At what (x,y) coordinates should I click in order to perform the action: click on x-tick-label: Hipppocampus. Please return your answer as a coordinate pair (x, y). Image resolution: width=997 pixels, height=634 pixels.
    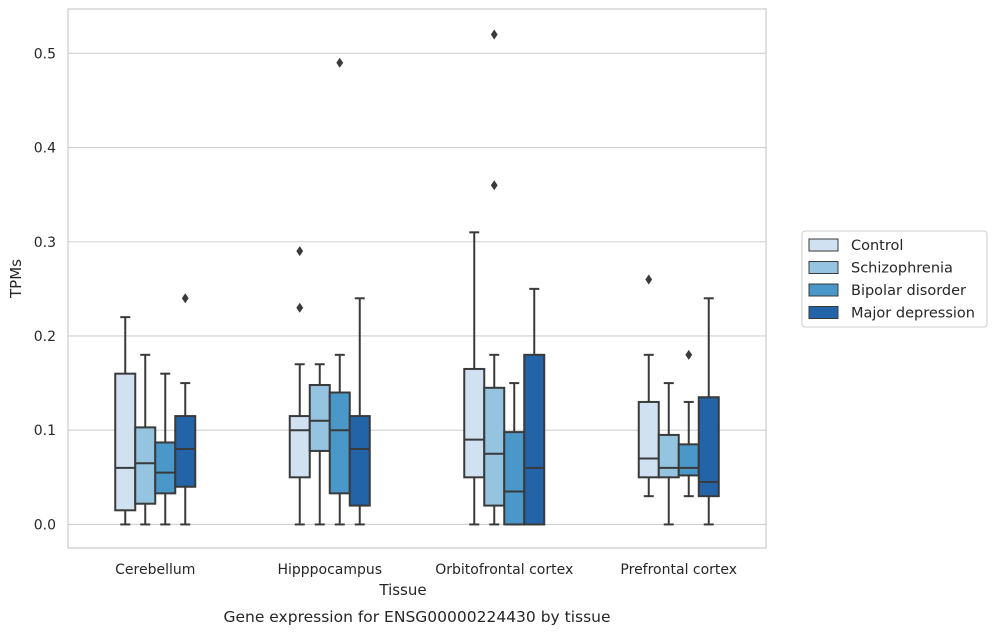
    Looking at the image, I should click on (329, 570).